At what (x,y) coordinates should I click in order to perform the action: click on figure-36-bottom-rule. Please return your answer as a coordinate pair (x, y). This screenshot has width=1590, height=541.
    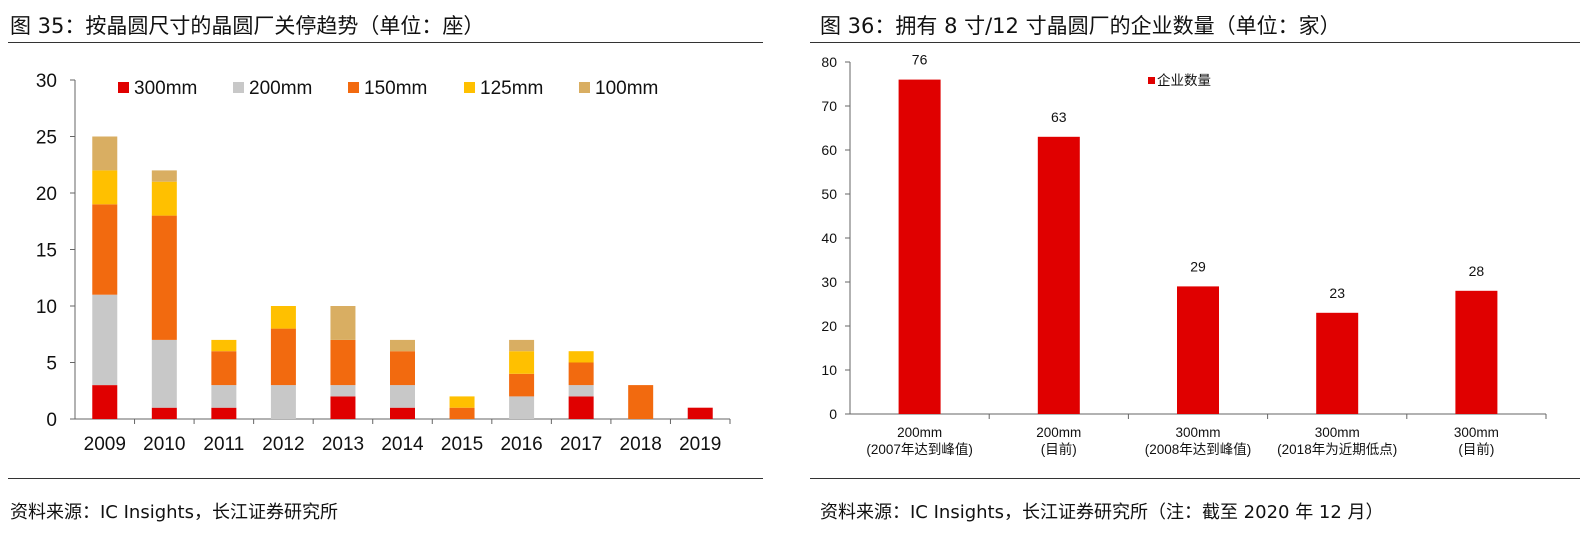
    Looking at the image, I should click on (1195, 478).